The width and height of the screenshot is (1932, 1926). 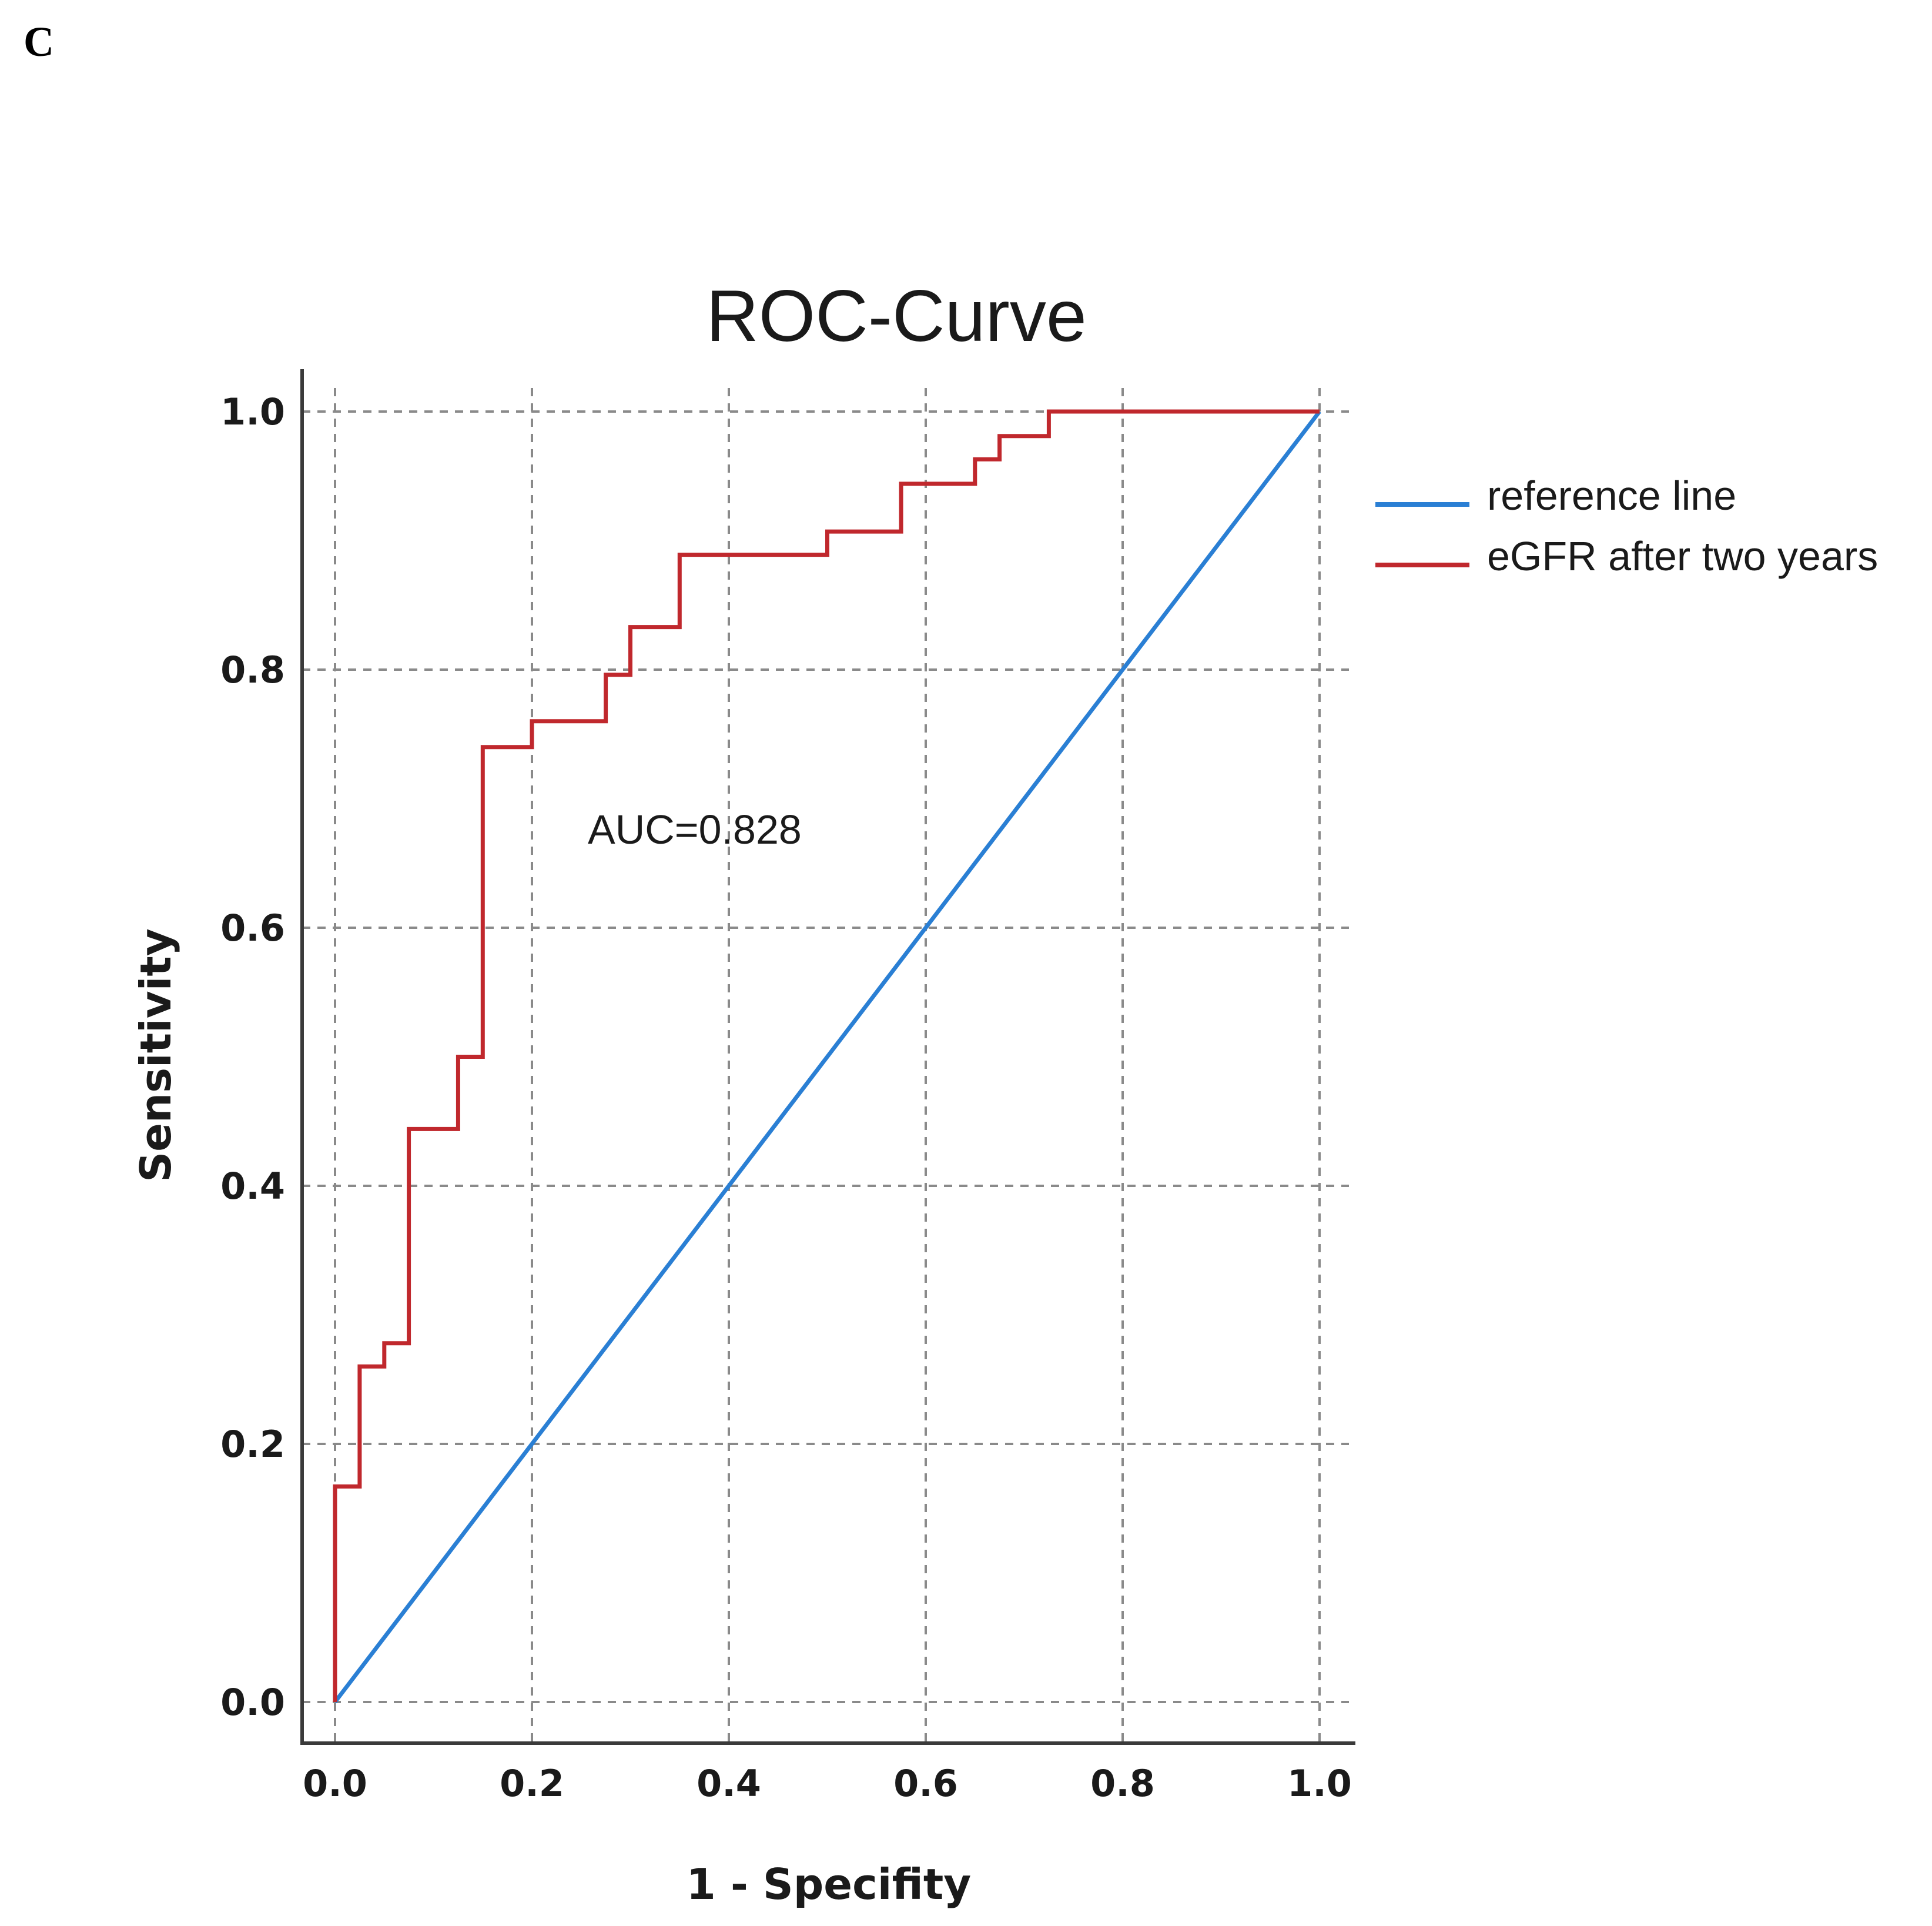 I want to click on y-tick-label: 0.8, so click(x=252, y=669).